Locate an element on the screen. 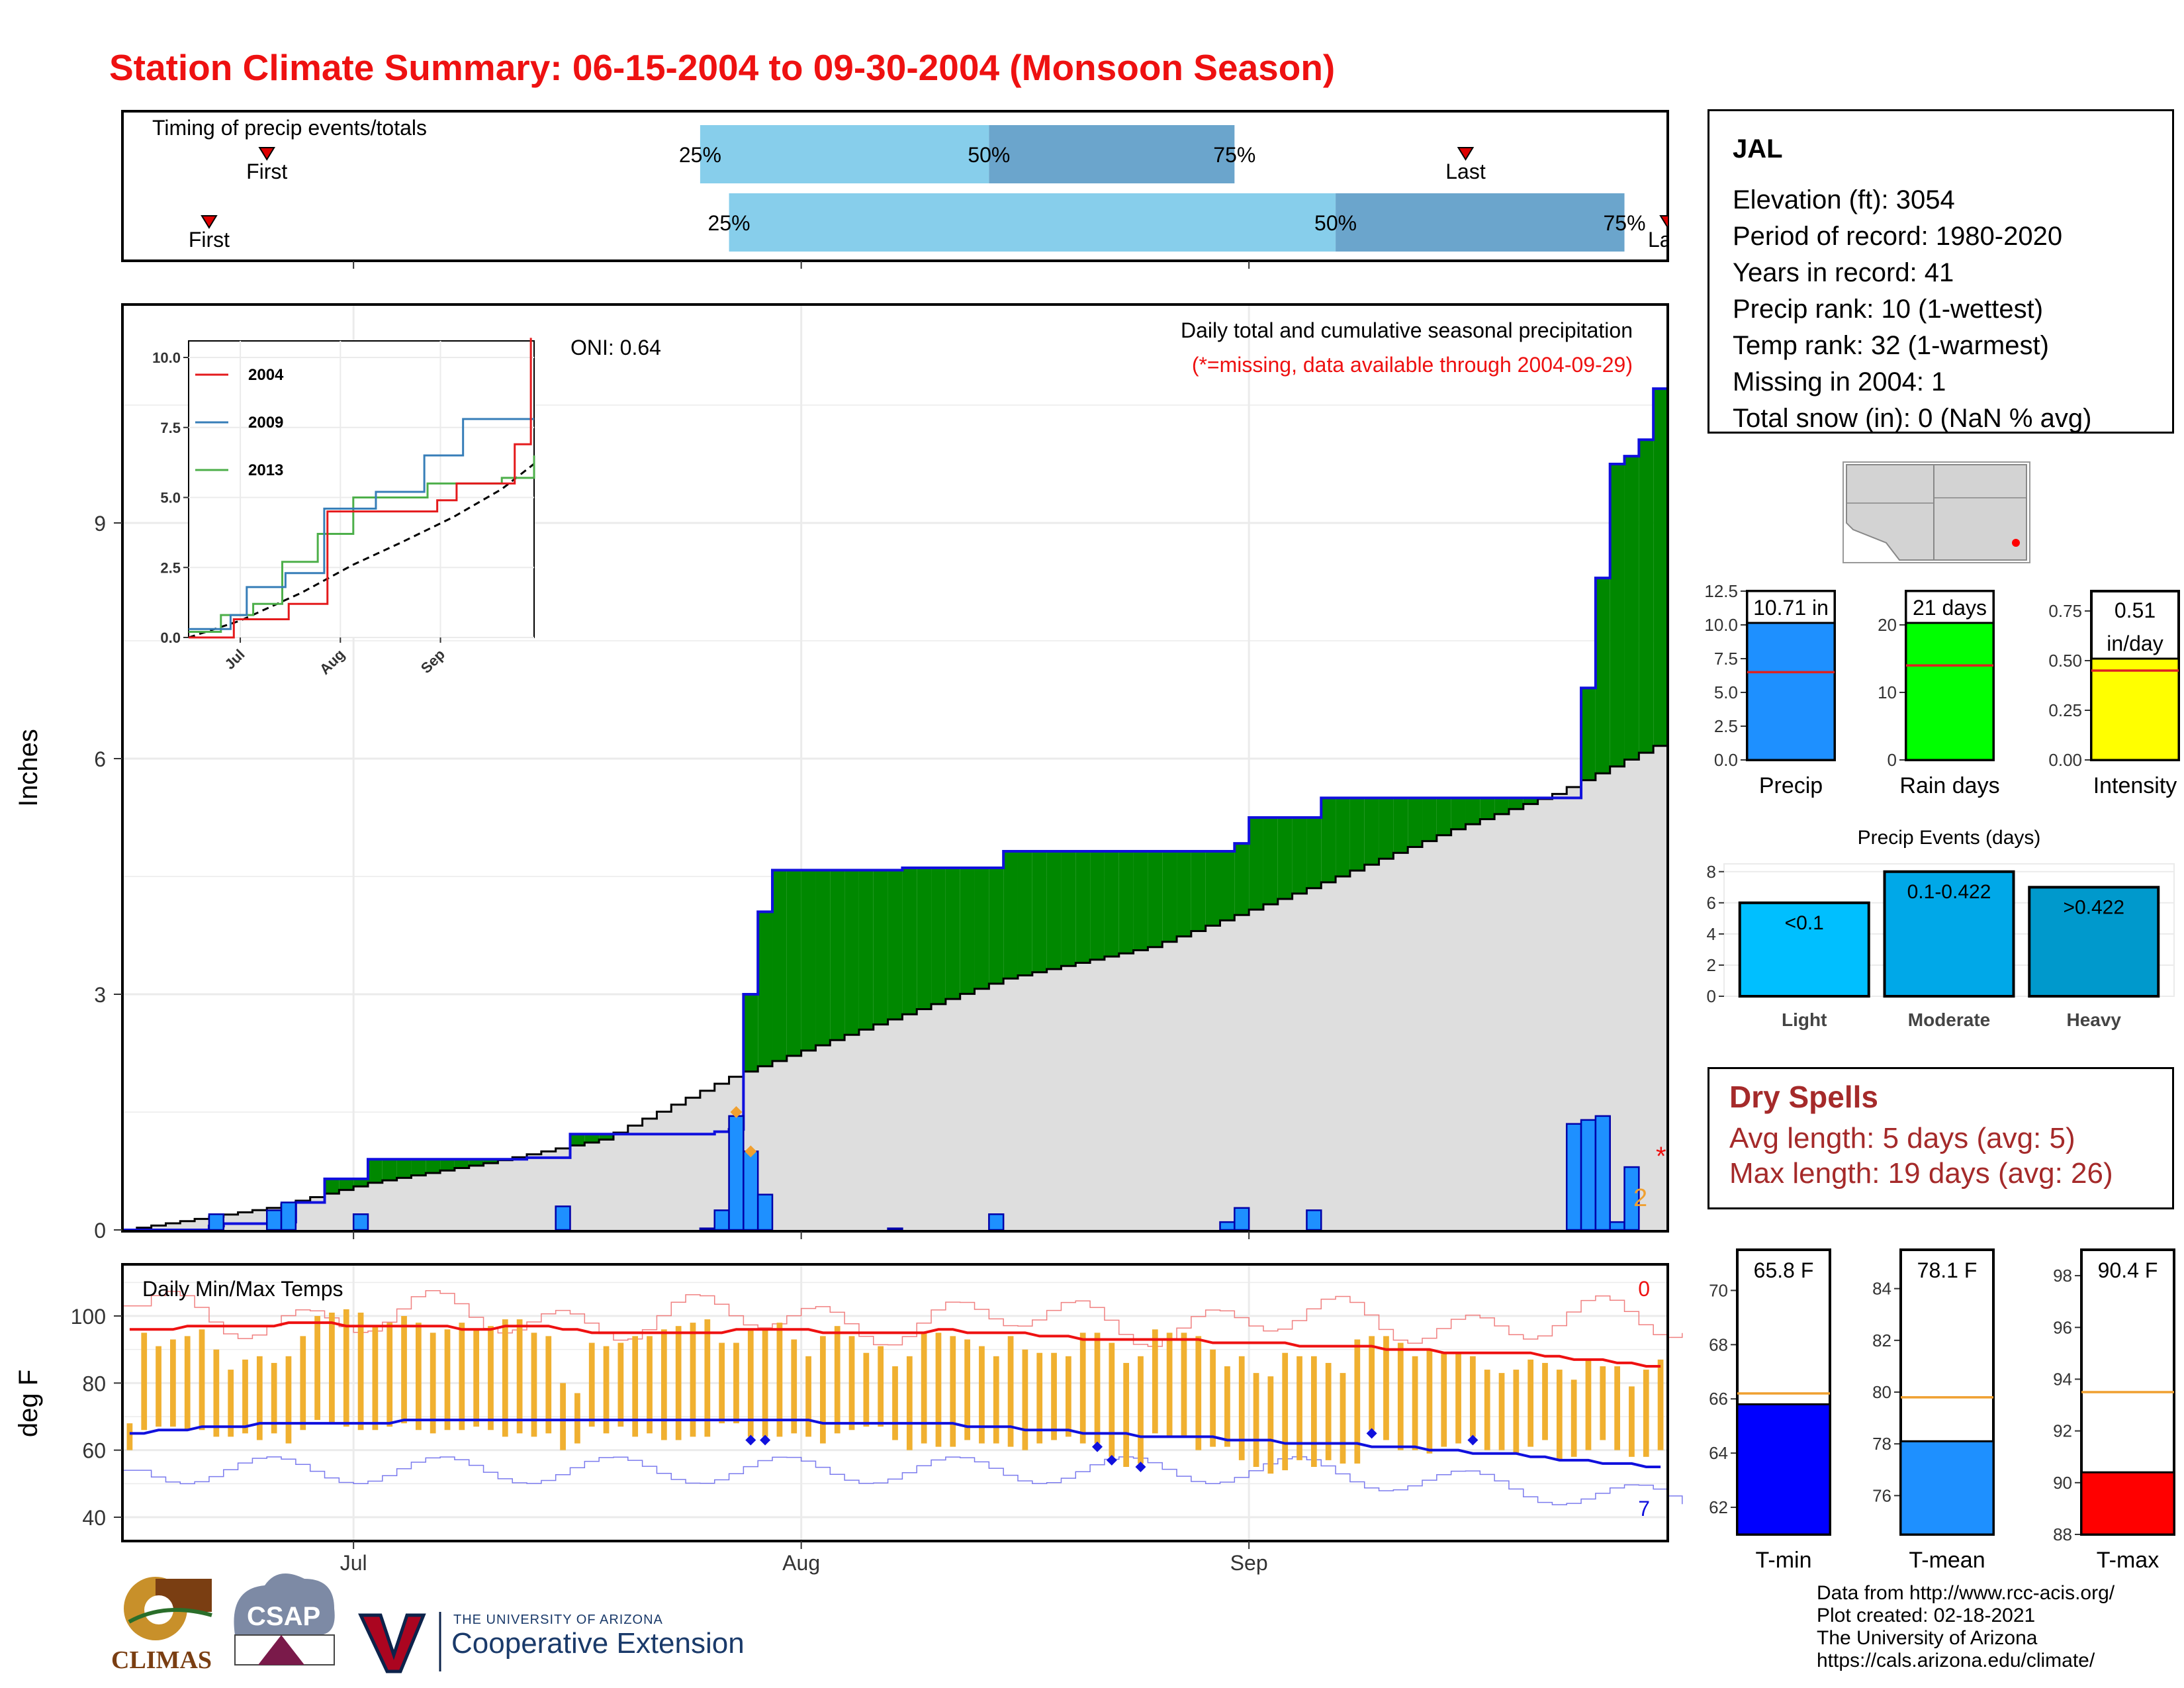  y-tick-label: 3 is located at coordinates (100, 995).